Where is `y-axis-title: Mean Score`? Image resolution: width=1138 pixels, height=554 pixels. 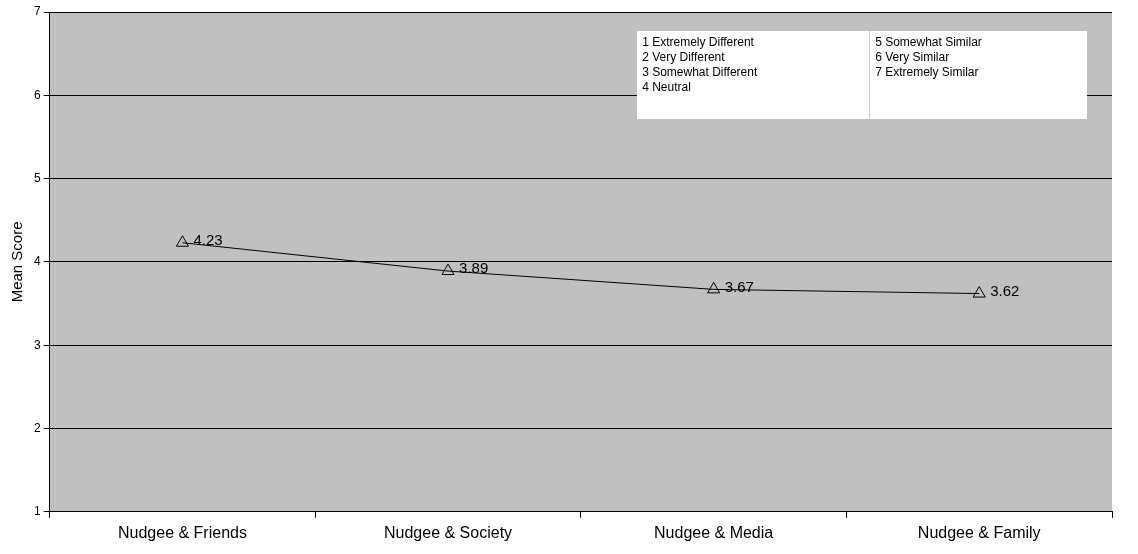 y-axis-title: Mean Score is located at coordinates (17, 262).